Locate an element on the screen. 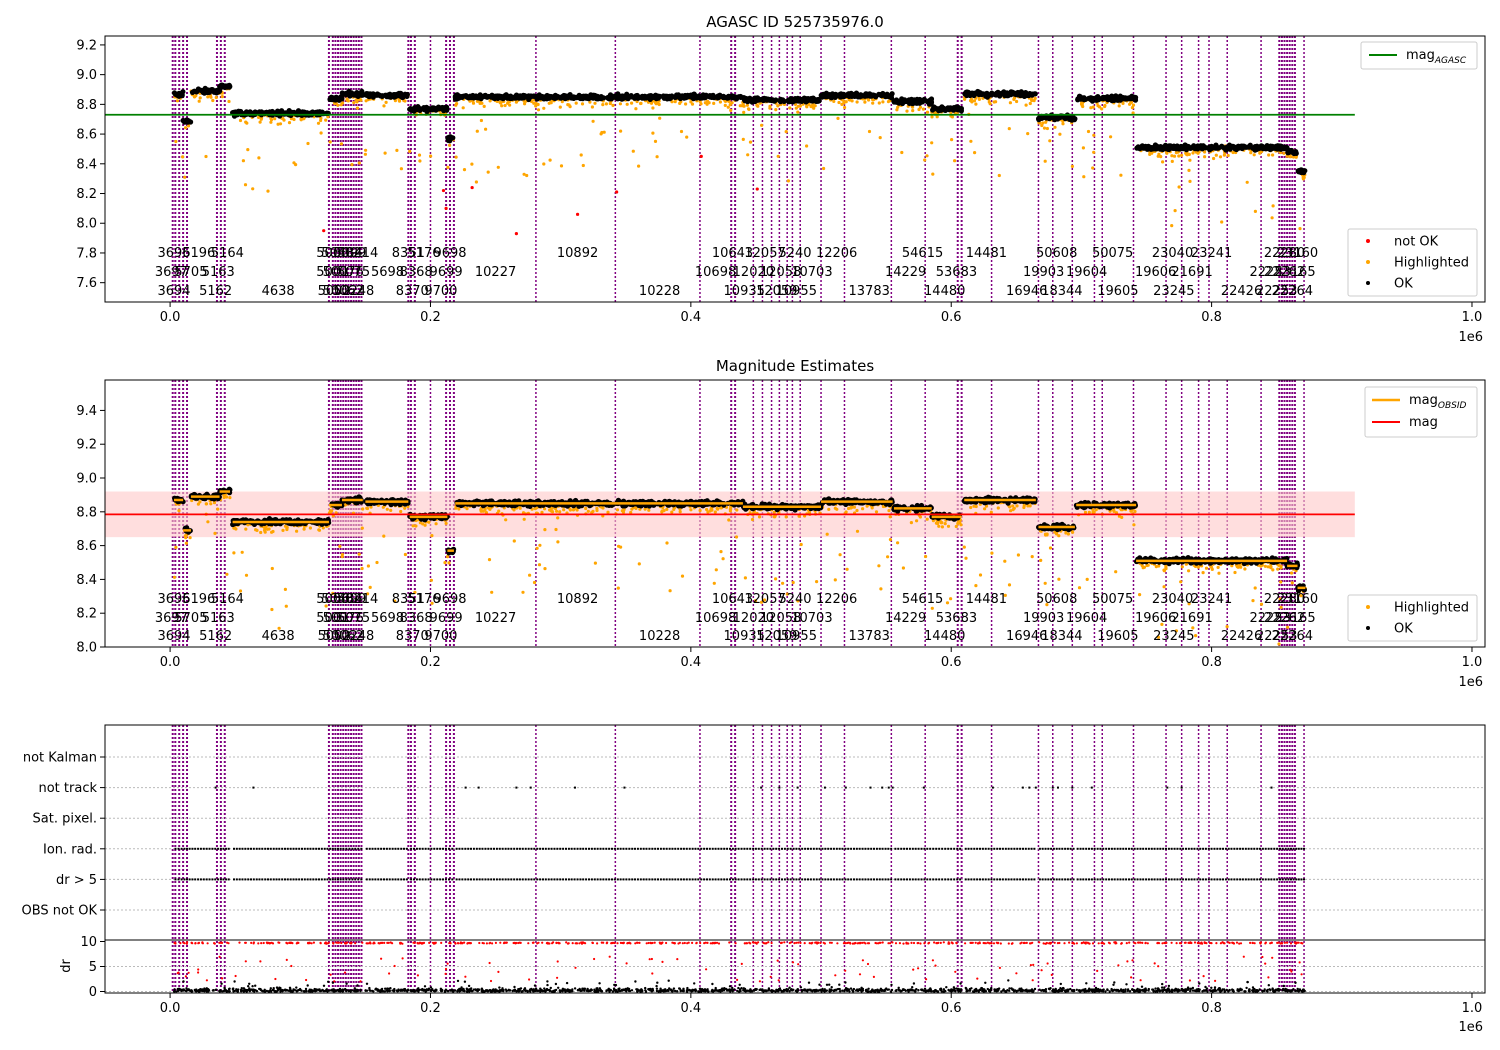 The image size is (1500, 1050). obs-label: 5240 is located at coordinates (794, 253).